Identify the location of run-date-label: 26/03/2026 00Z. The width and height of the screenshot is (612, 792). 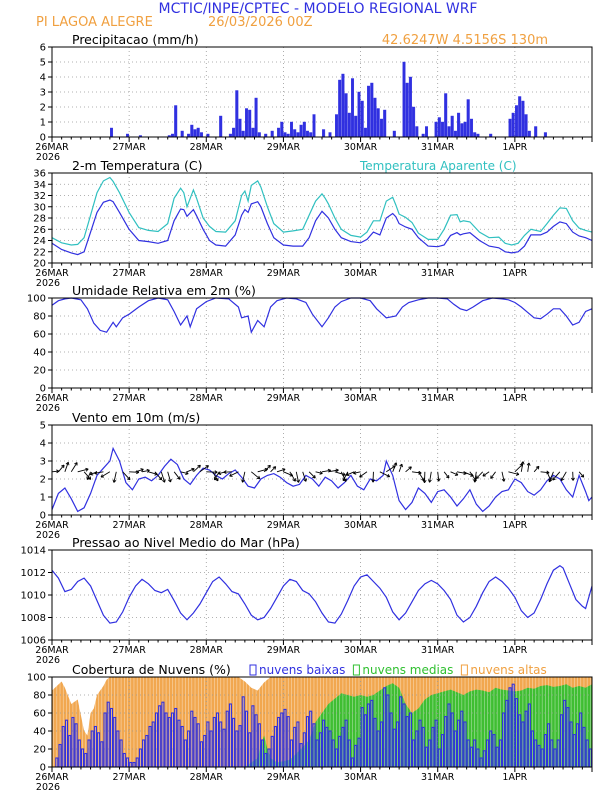
(260, 22).